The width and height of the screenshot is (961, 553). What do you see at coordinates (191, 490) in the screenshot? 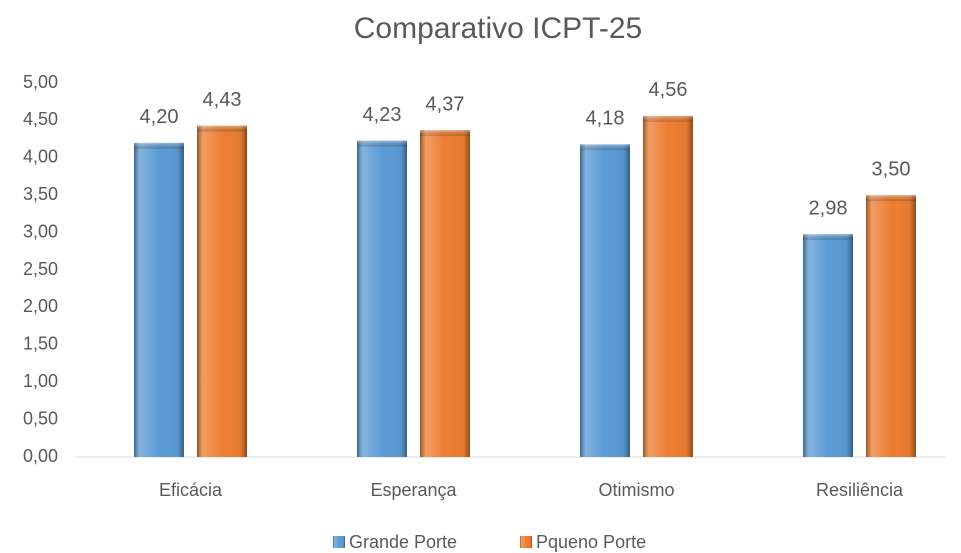
I see `x-tick-label: Eficácia` at bounding box center [191, 490].